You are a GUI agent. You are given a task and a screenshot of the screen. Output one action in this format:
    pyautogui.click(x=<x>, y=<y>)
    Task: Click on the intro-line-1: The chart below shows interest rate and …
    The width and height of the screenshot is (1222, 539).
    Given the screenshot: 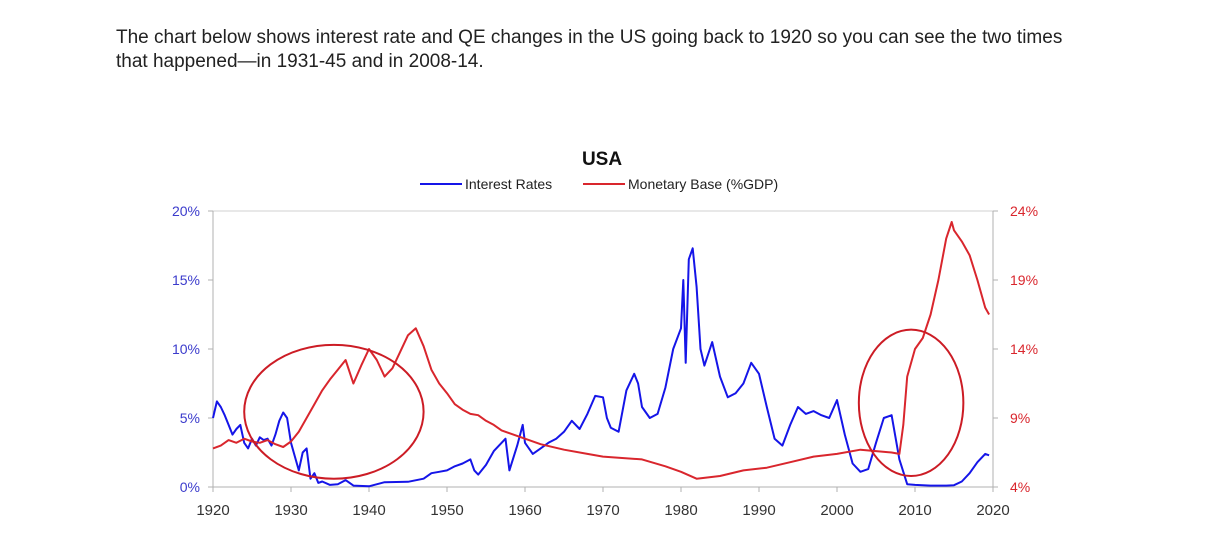 What is the action you would take?
    pyautogui.click(x=589, y=37)
    